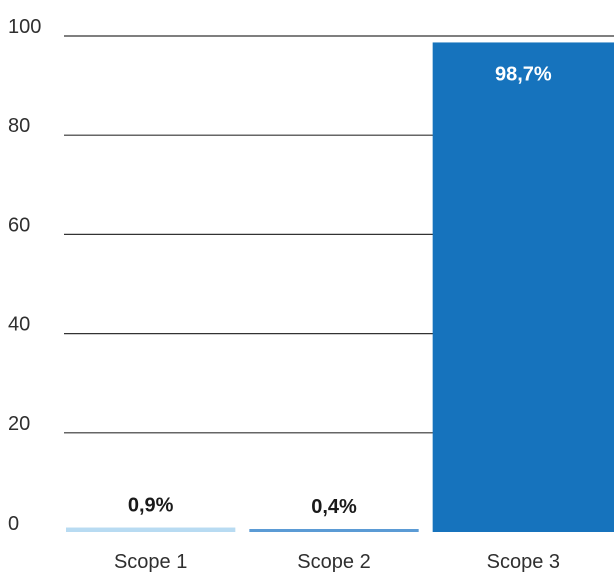  I want to click on y-tick-label-60: 60, so click(19, 225).